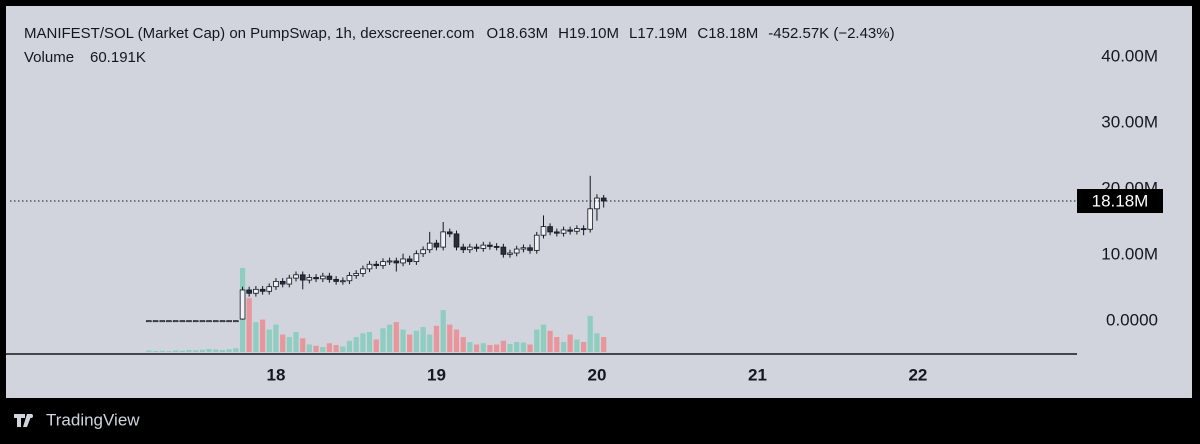 The width and height of the screenshot is (1200, 444). Describe the element at coordinates (831, 33) in the screenshot. I see `ohlc-value: -452.57K (−2.43%)` at that location.